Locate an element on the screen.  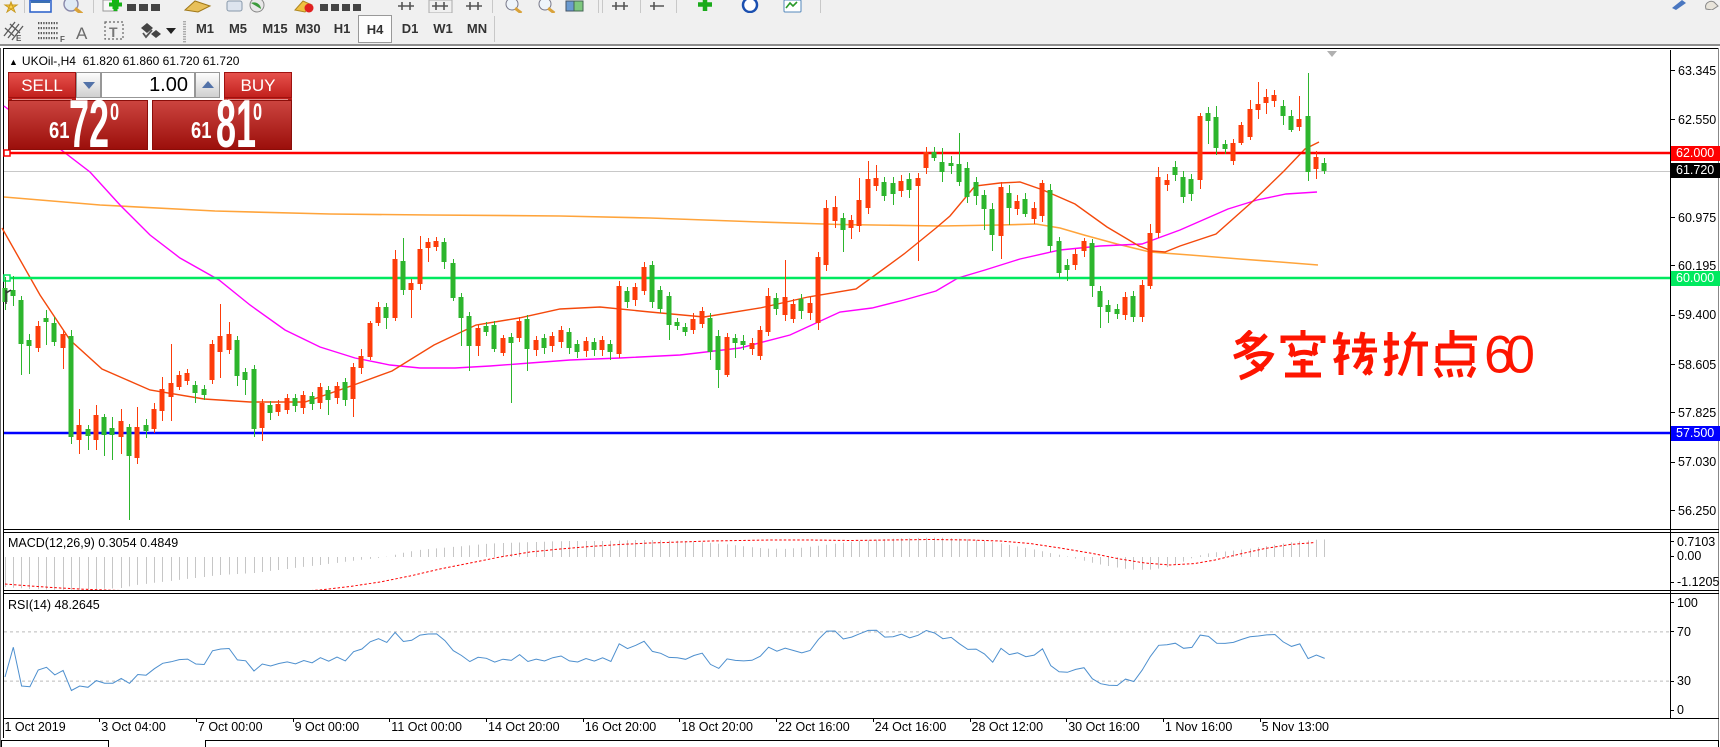
svg-text: 60 is located at coordinates (1509, 357).